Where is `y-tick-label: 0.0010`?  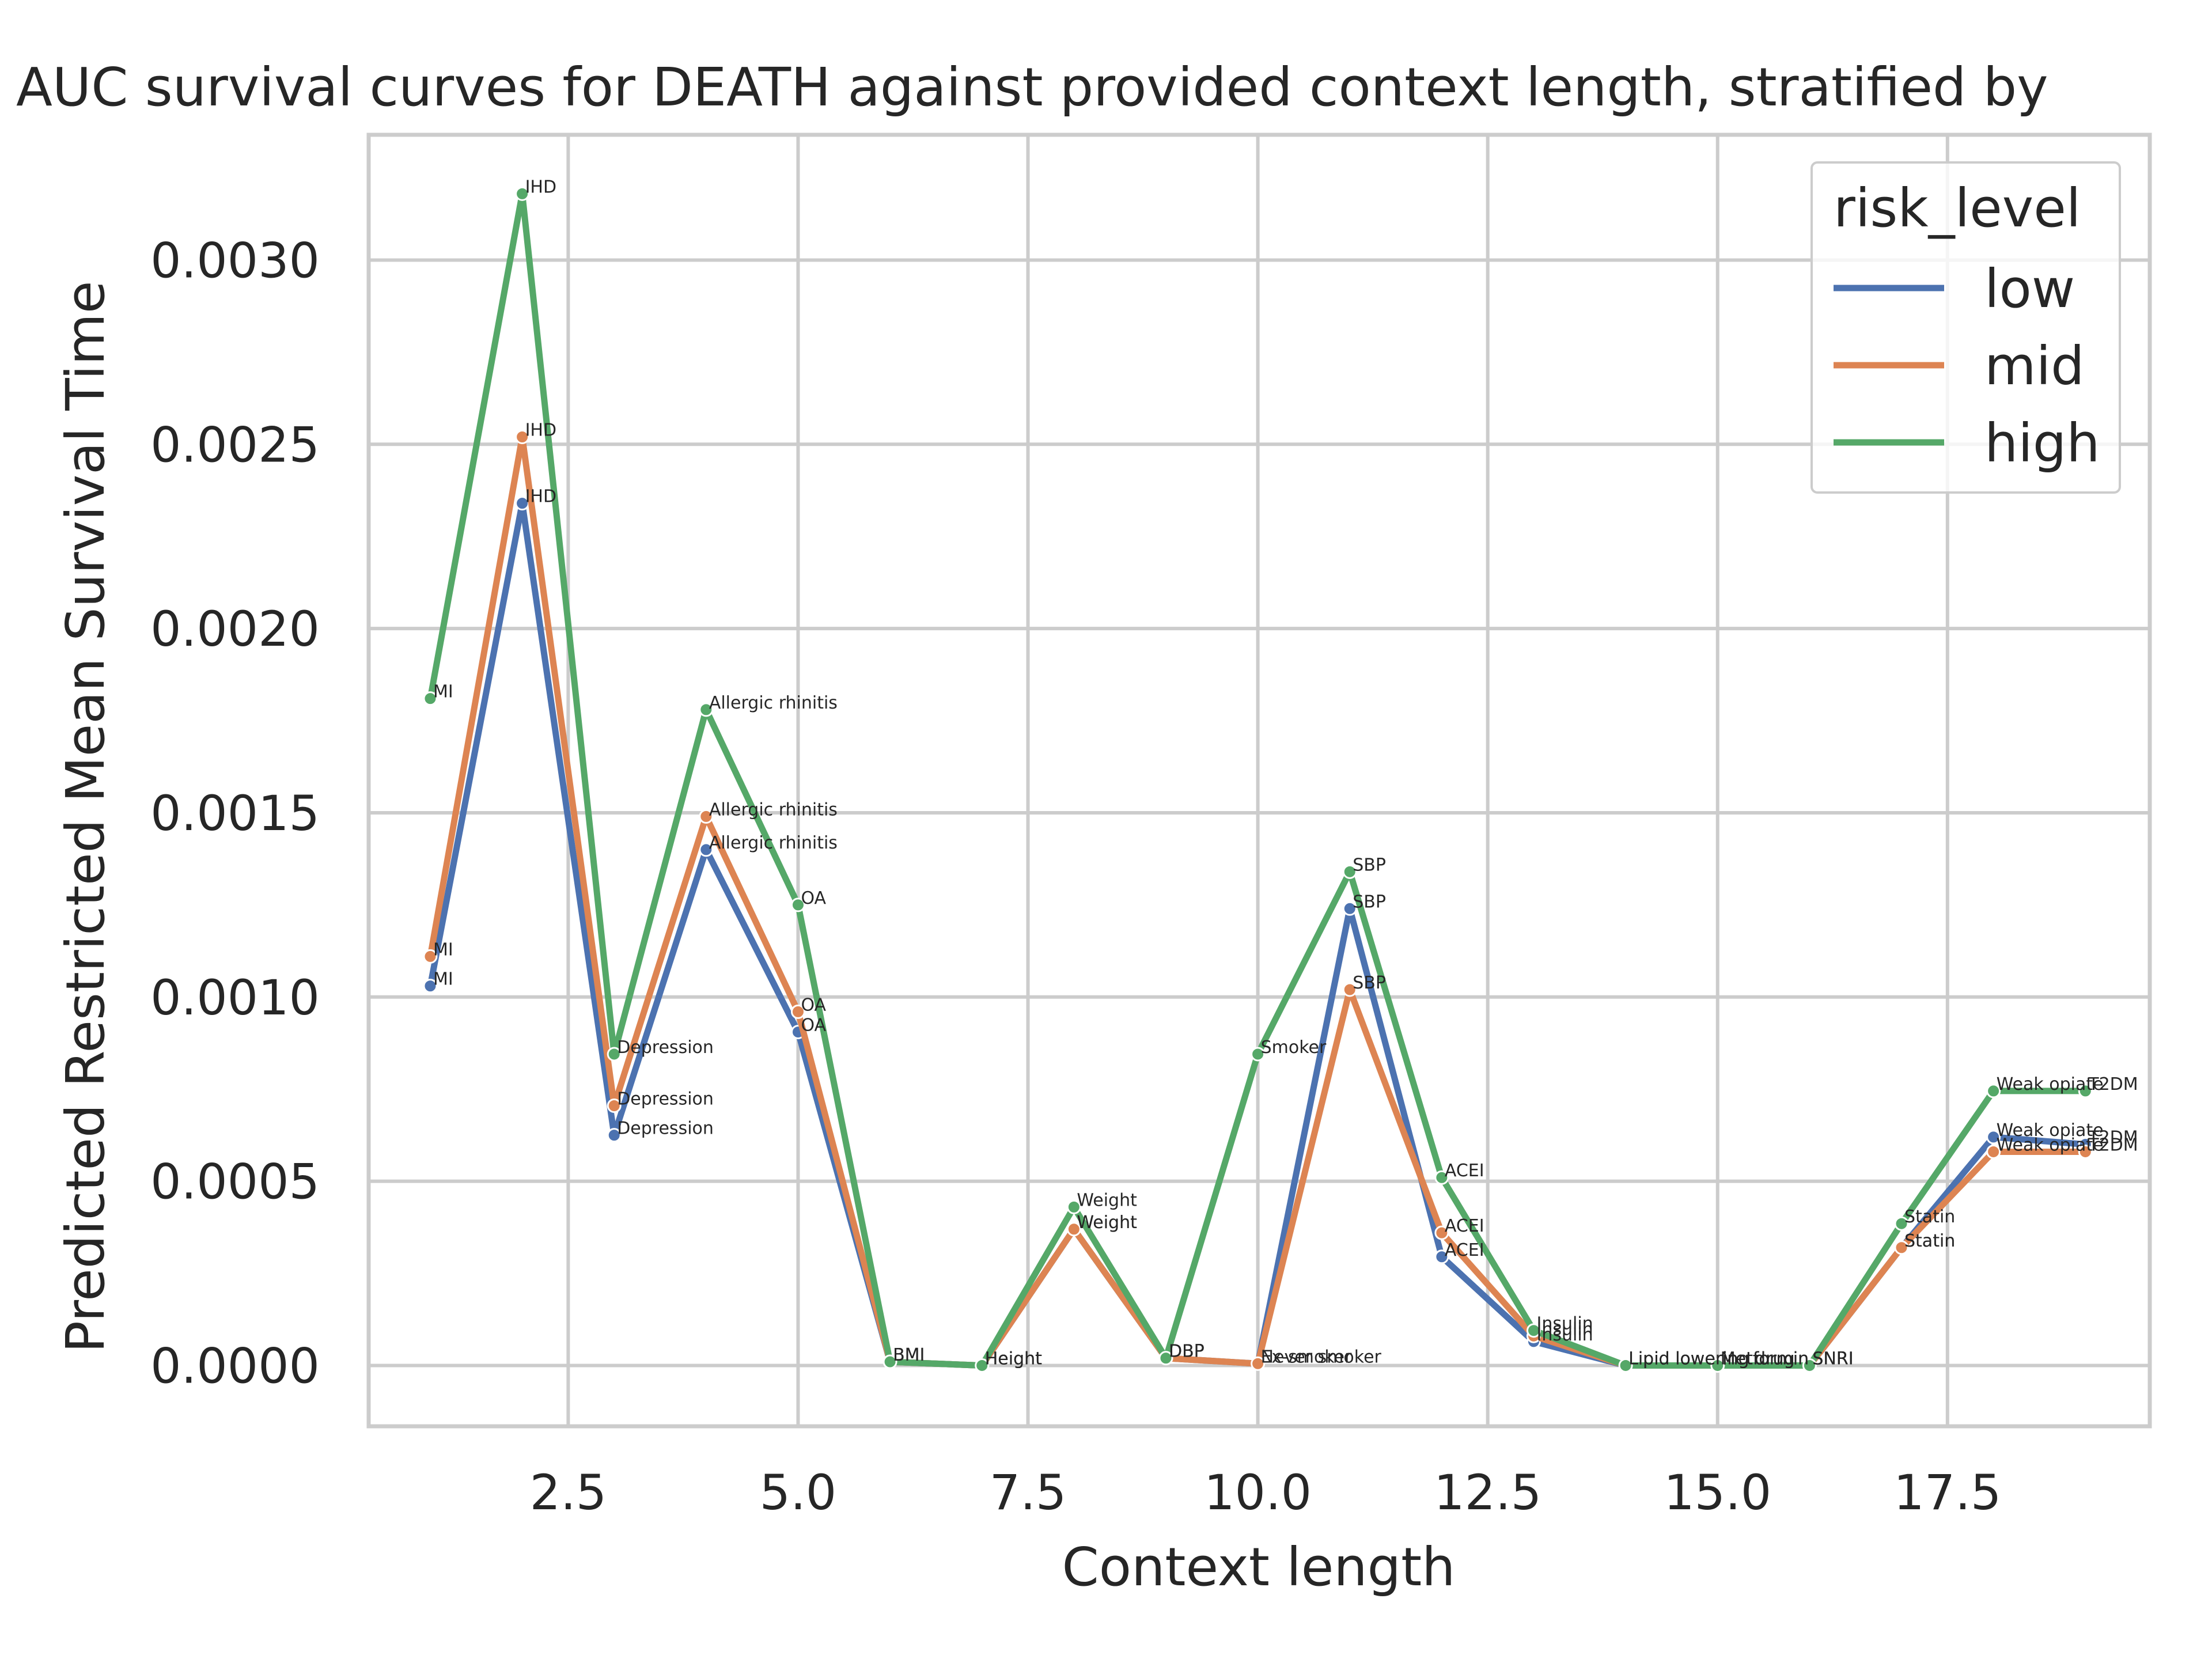 y-tick-label: 0.0010 is located at coordinates (235, 997).